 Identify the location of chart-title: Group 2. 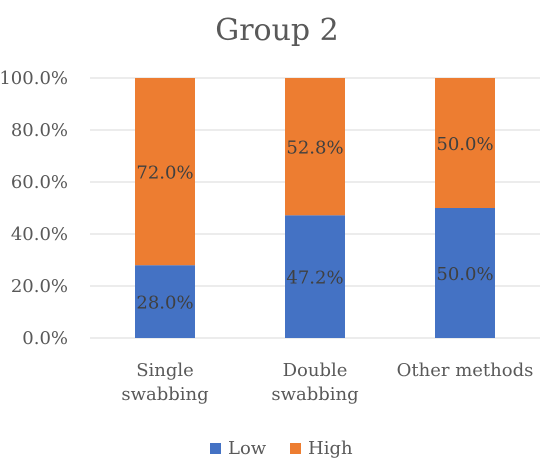
(277, 30).